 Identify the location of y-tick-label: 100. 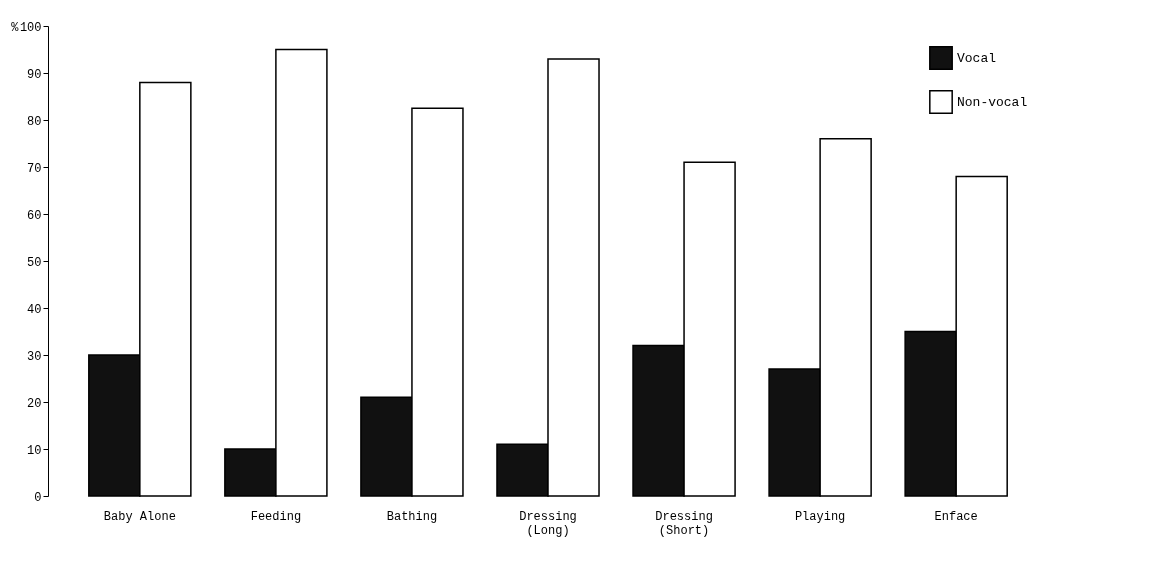
(30, 27).